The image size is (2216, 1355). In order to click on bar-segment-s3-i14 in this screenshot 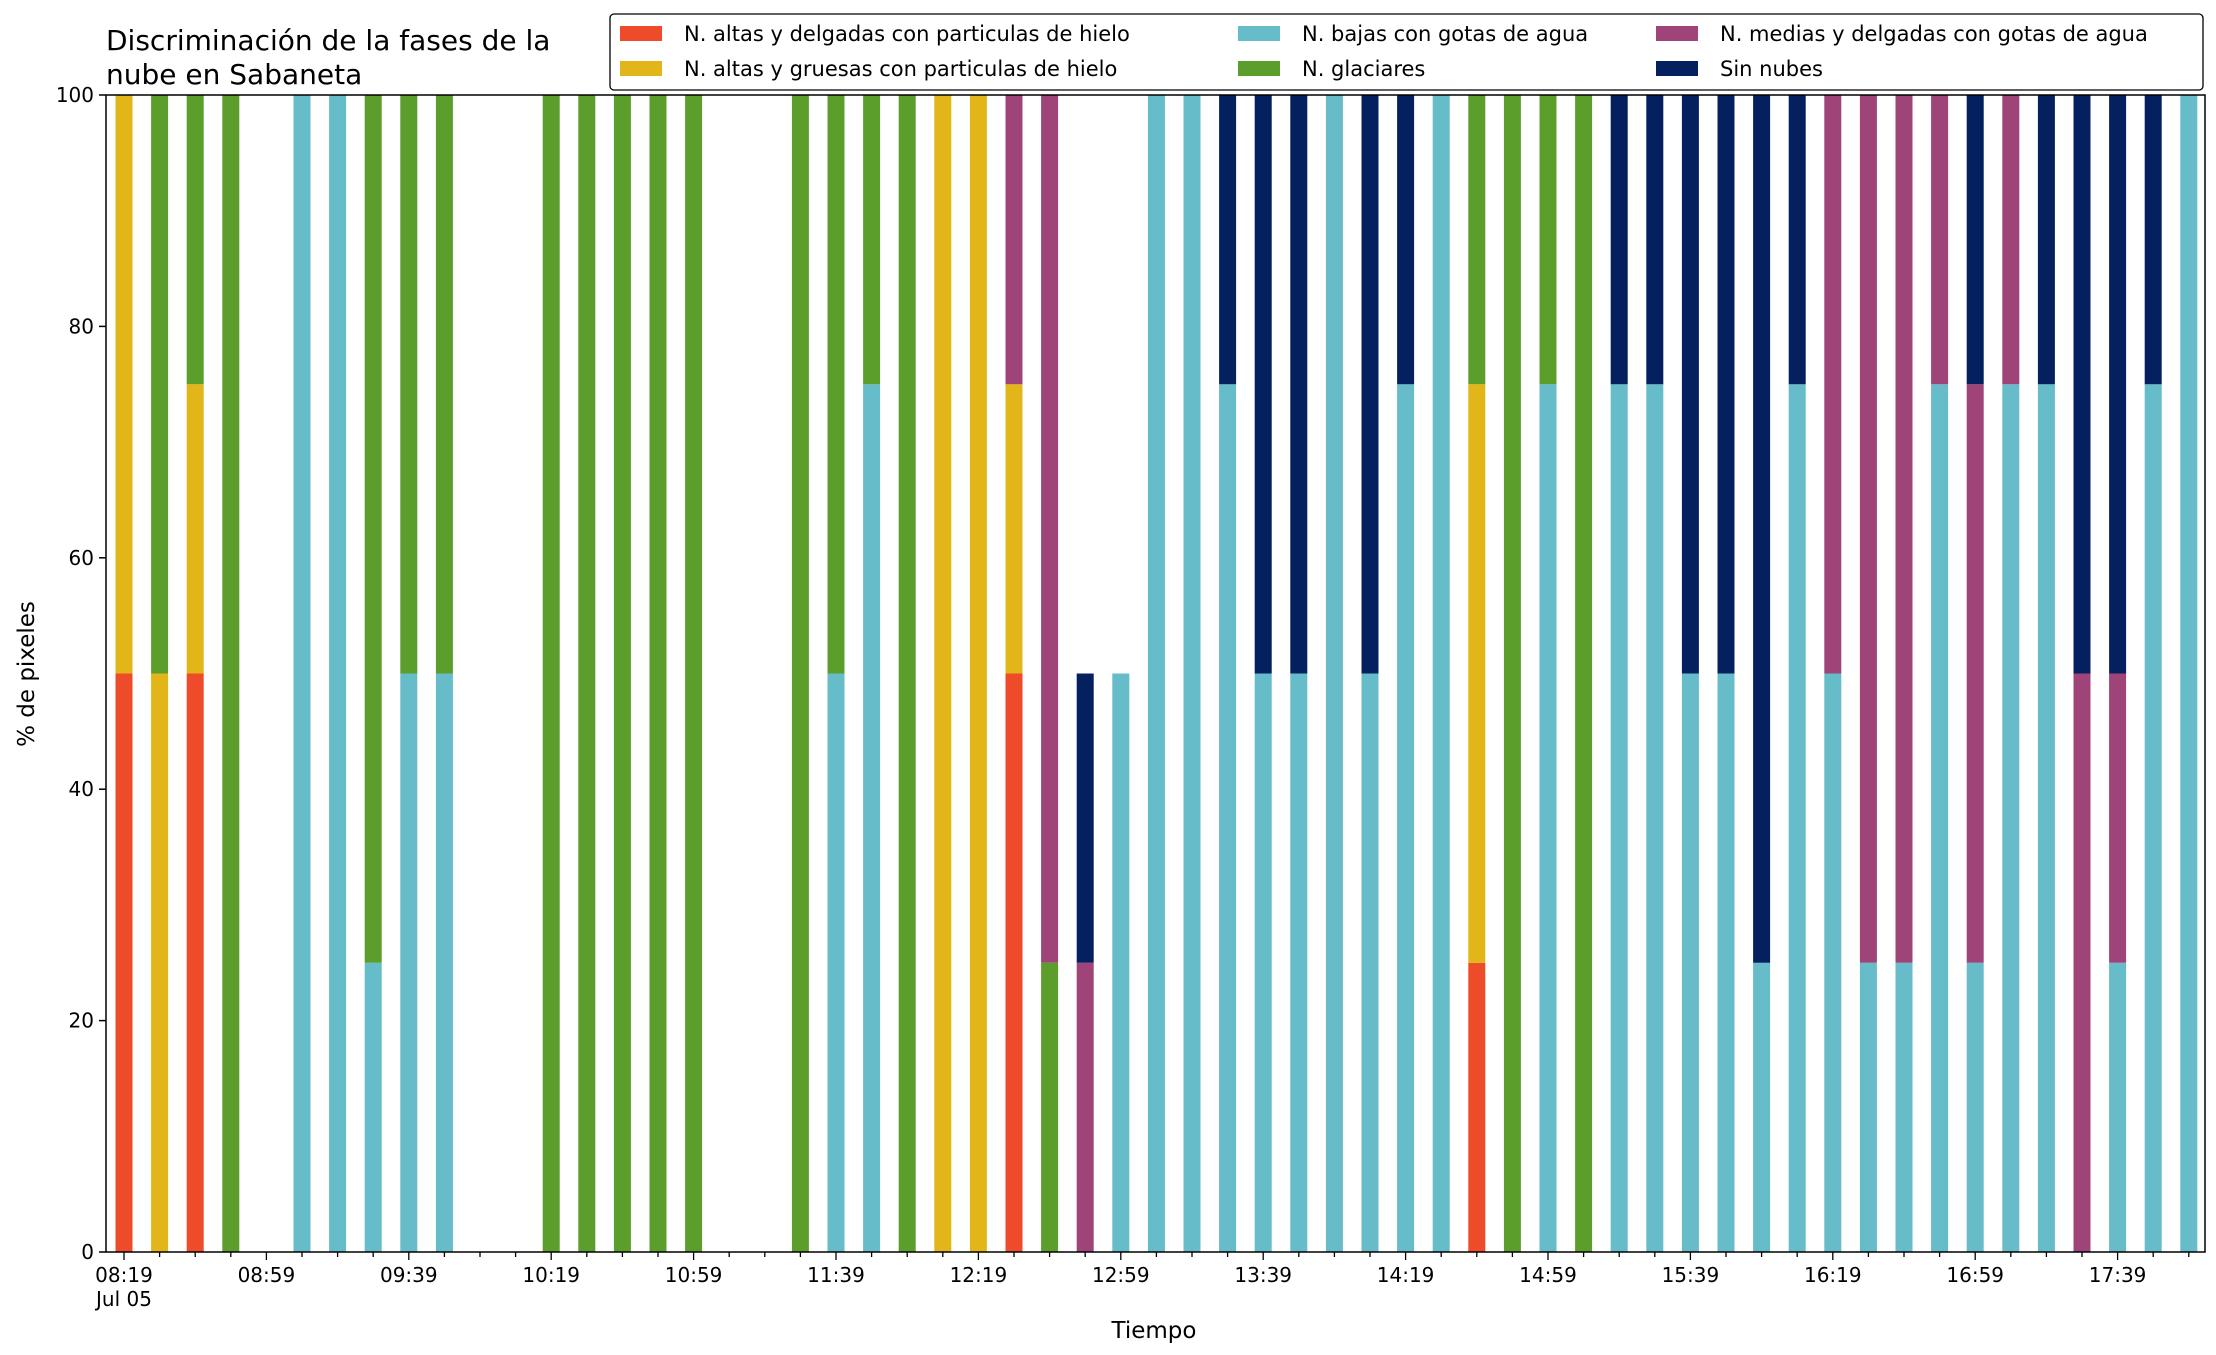, I will do `click(622, 673)`.